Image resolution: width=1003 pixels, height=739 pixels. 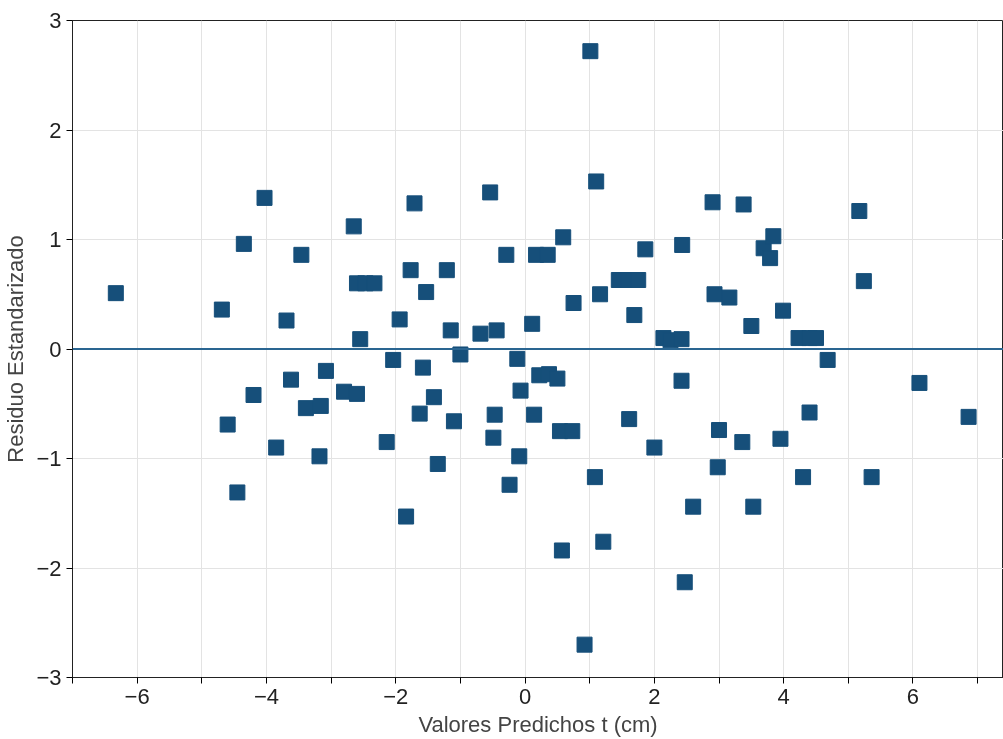 I want to click on y-tick-label: −2, so click(x=49, y=568).